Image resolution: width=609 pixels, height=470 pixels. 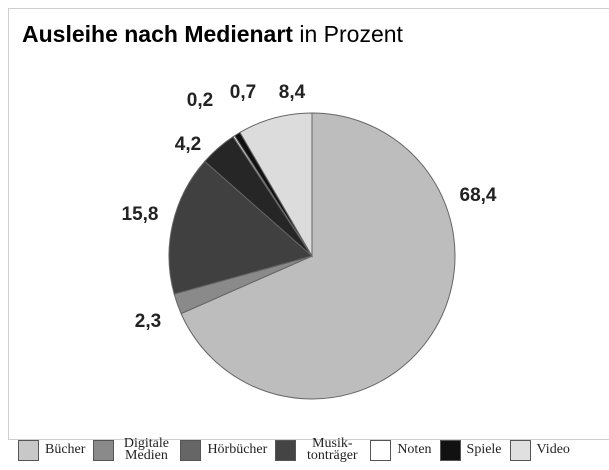 I want to click on data-label: 15,8, so click(x=140, y=214).